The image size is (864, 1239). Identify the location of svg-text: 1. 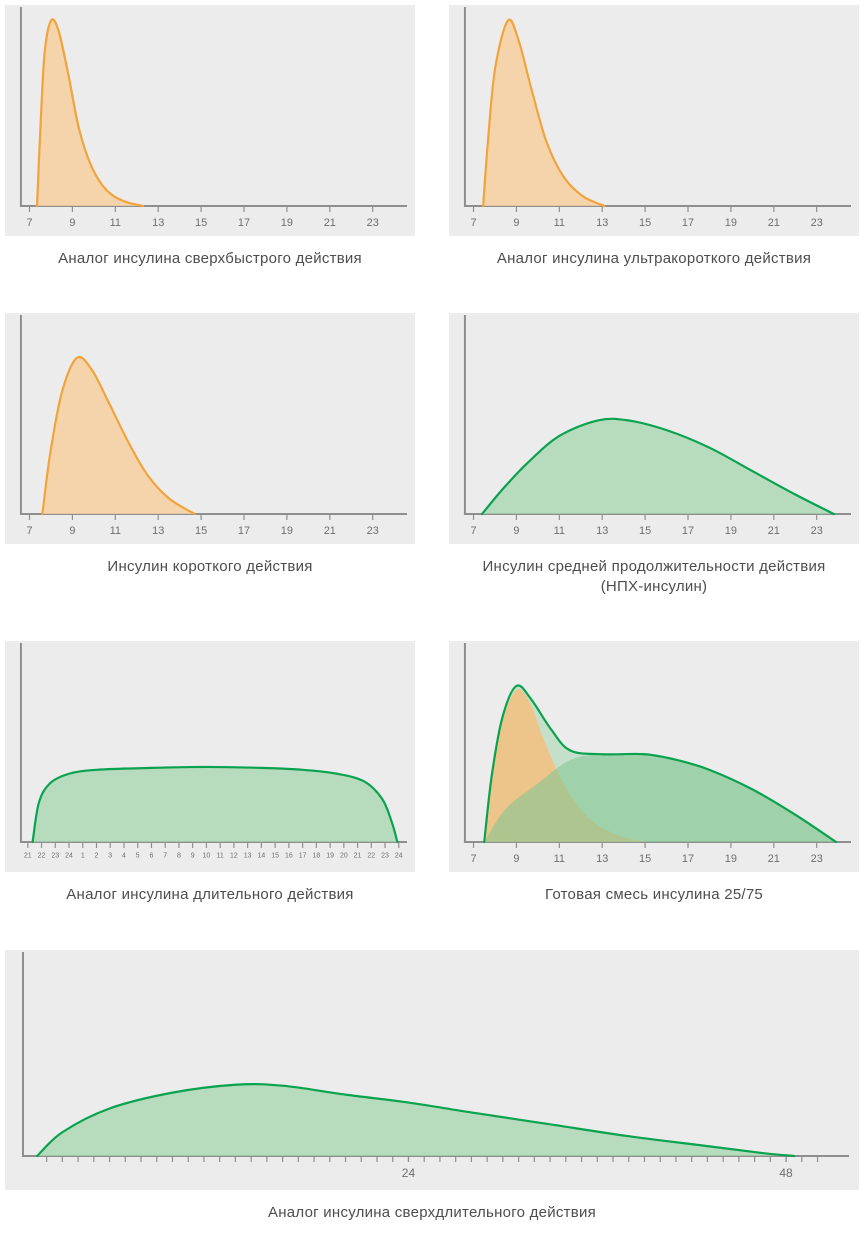
(83, 856).